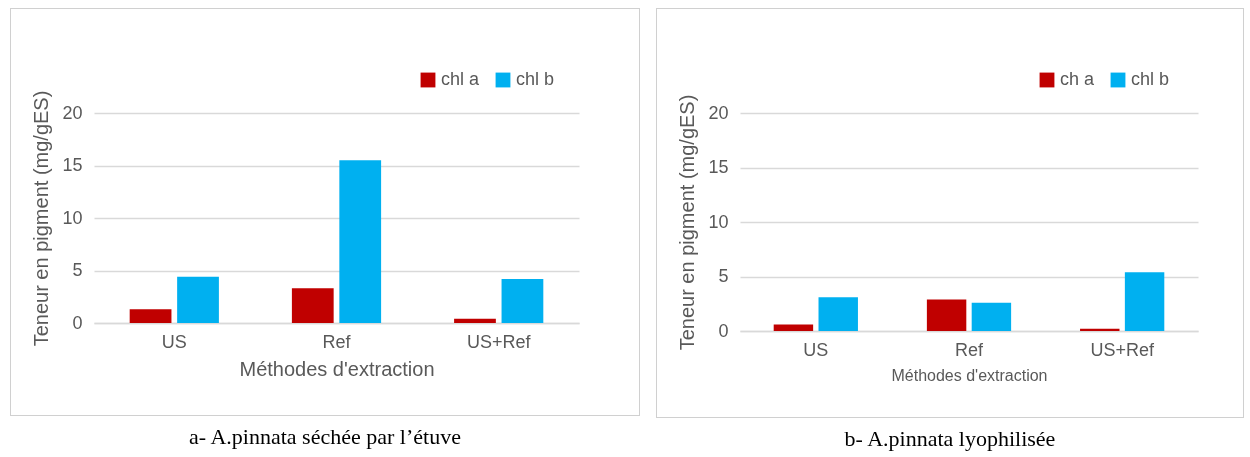  Describe the element at coordinates (950, 439) in the screenshot. I see `text: b- A.pinnata lyophilisée` at that location.